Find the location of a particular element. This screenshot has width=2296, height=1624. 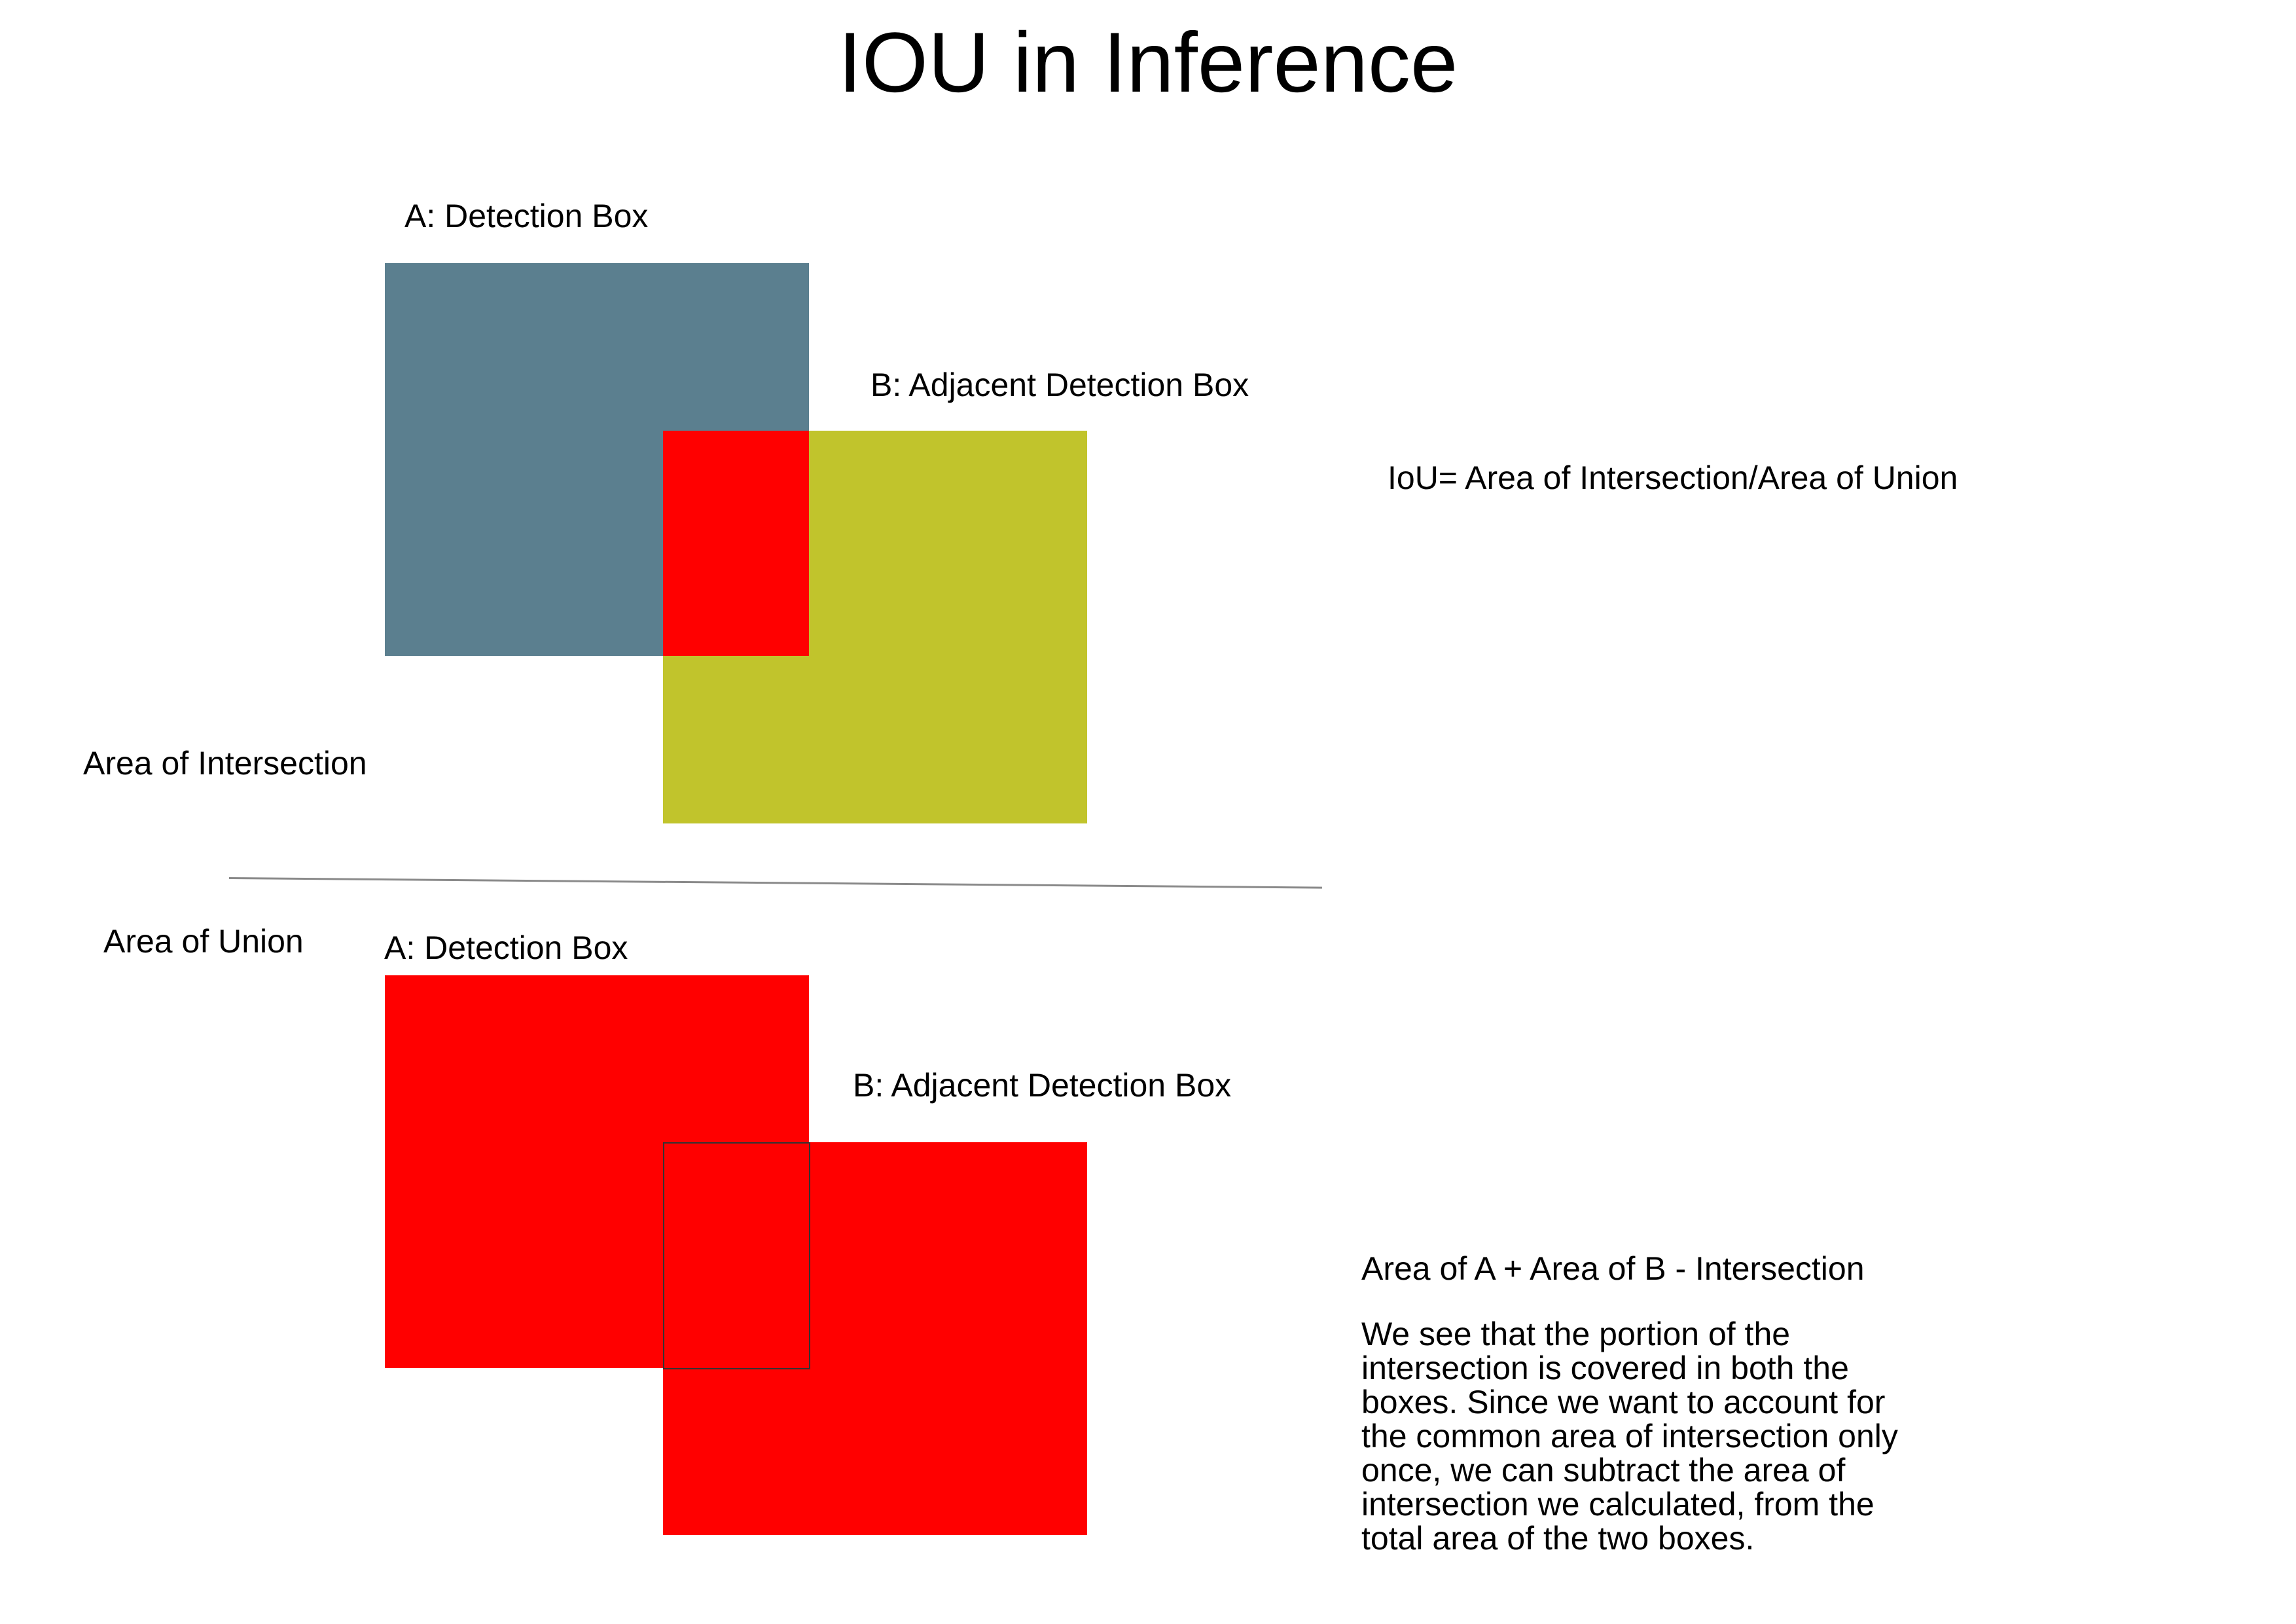

box-a-label: A: Detection Box is located at coordinates (526, 216).